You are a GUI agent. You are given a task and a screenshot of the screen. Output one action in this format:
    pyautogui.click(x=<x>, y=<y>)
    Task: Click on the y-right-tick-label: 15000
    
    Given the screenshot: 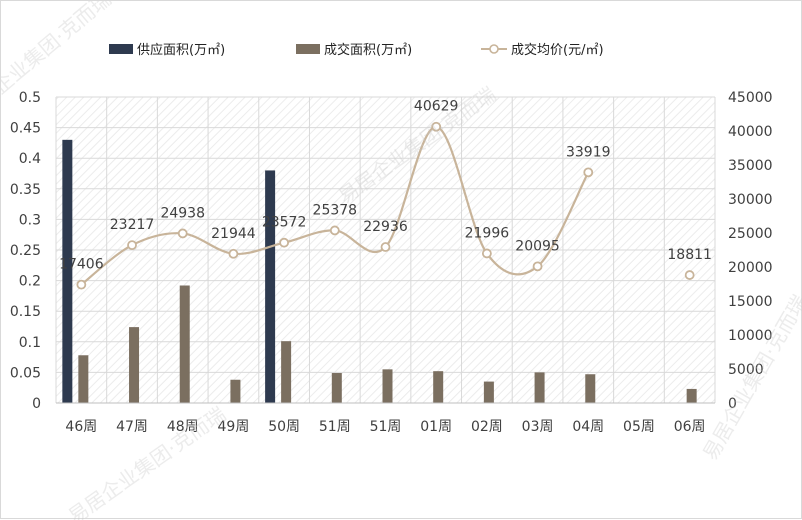 What is the action you would take?
    pyautogui.click(x=750, y=302)
    